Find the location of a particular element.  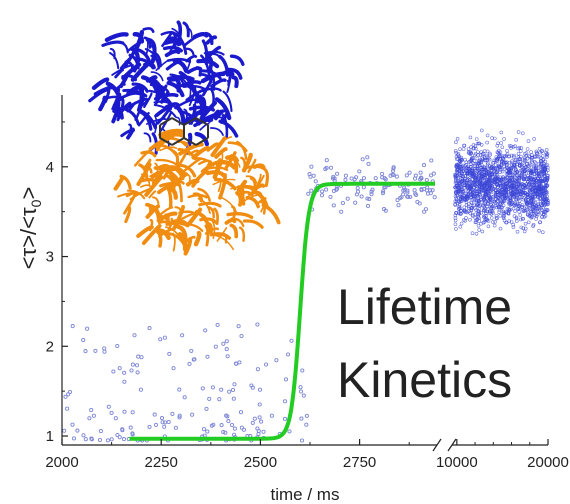

x-tick-label: 2250 is located at coordinates (161, 462).